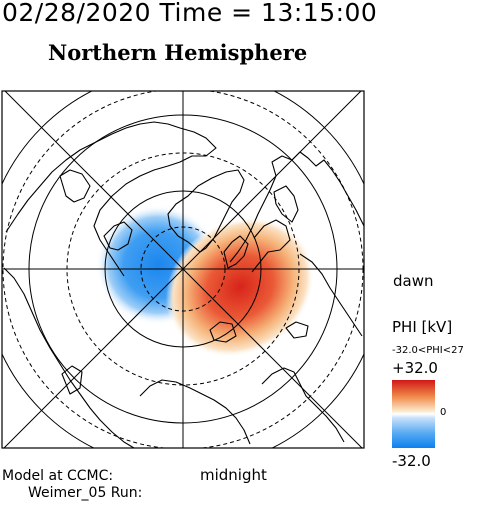  What do you see at coordinates (303, 405) in the screenshot?
I see `coastline-europe` at bounding box center [303, 405].